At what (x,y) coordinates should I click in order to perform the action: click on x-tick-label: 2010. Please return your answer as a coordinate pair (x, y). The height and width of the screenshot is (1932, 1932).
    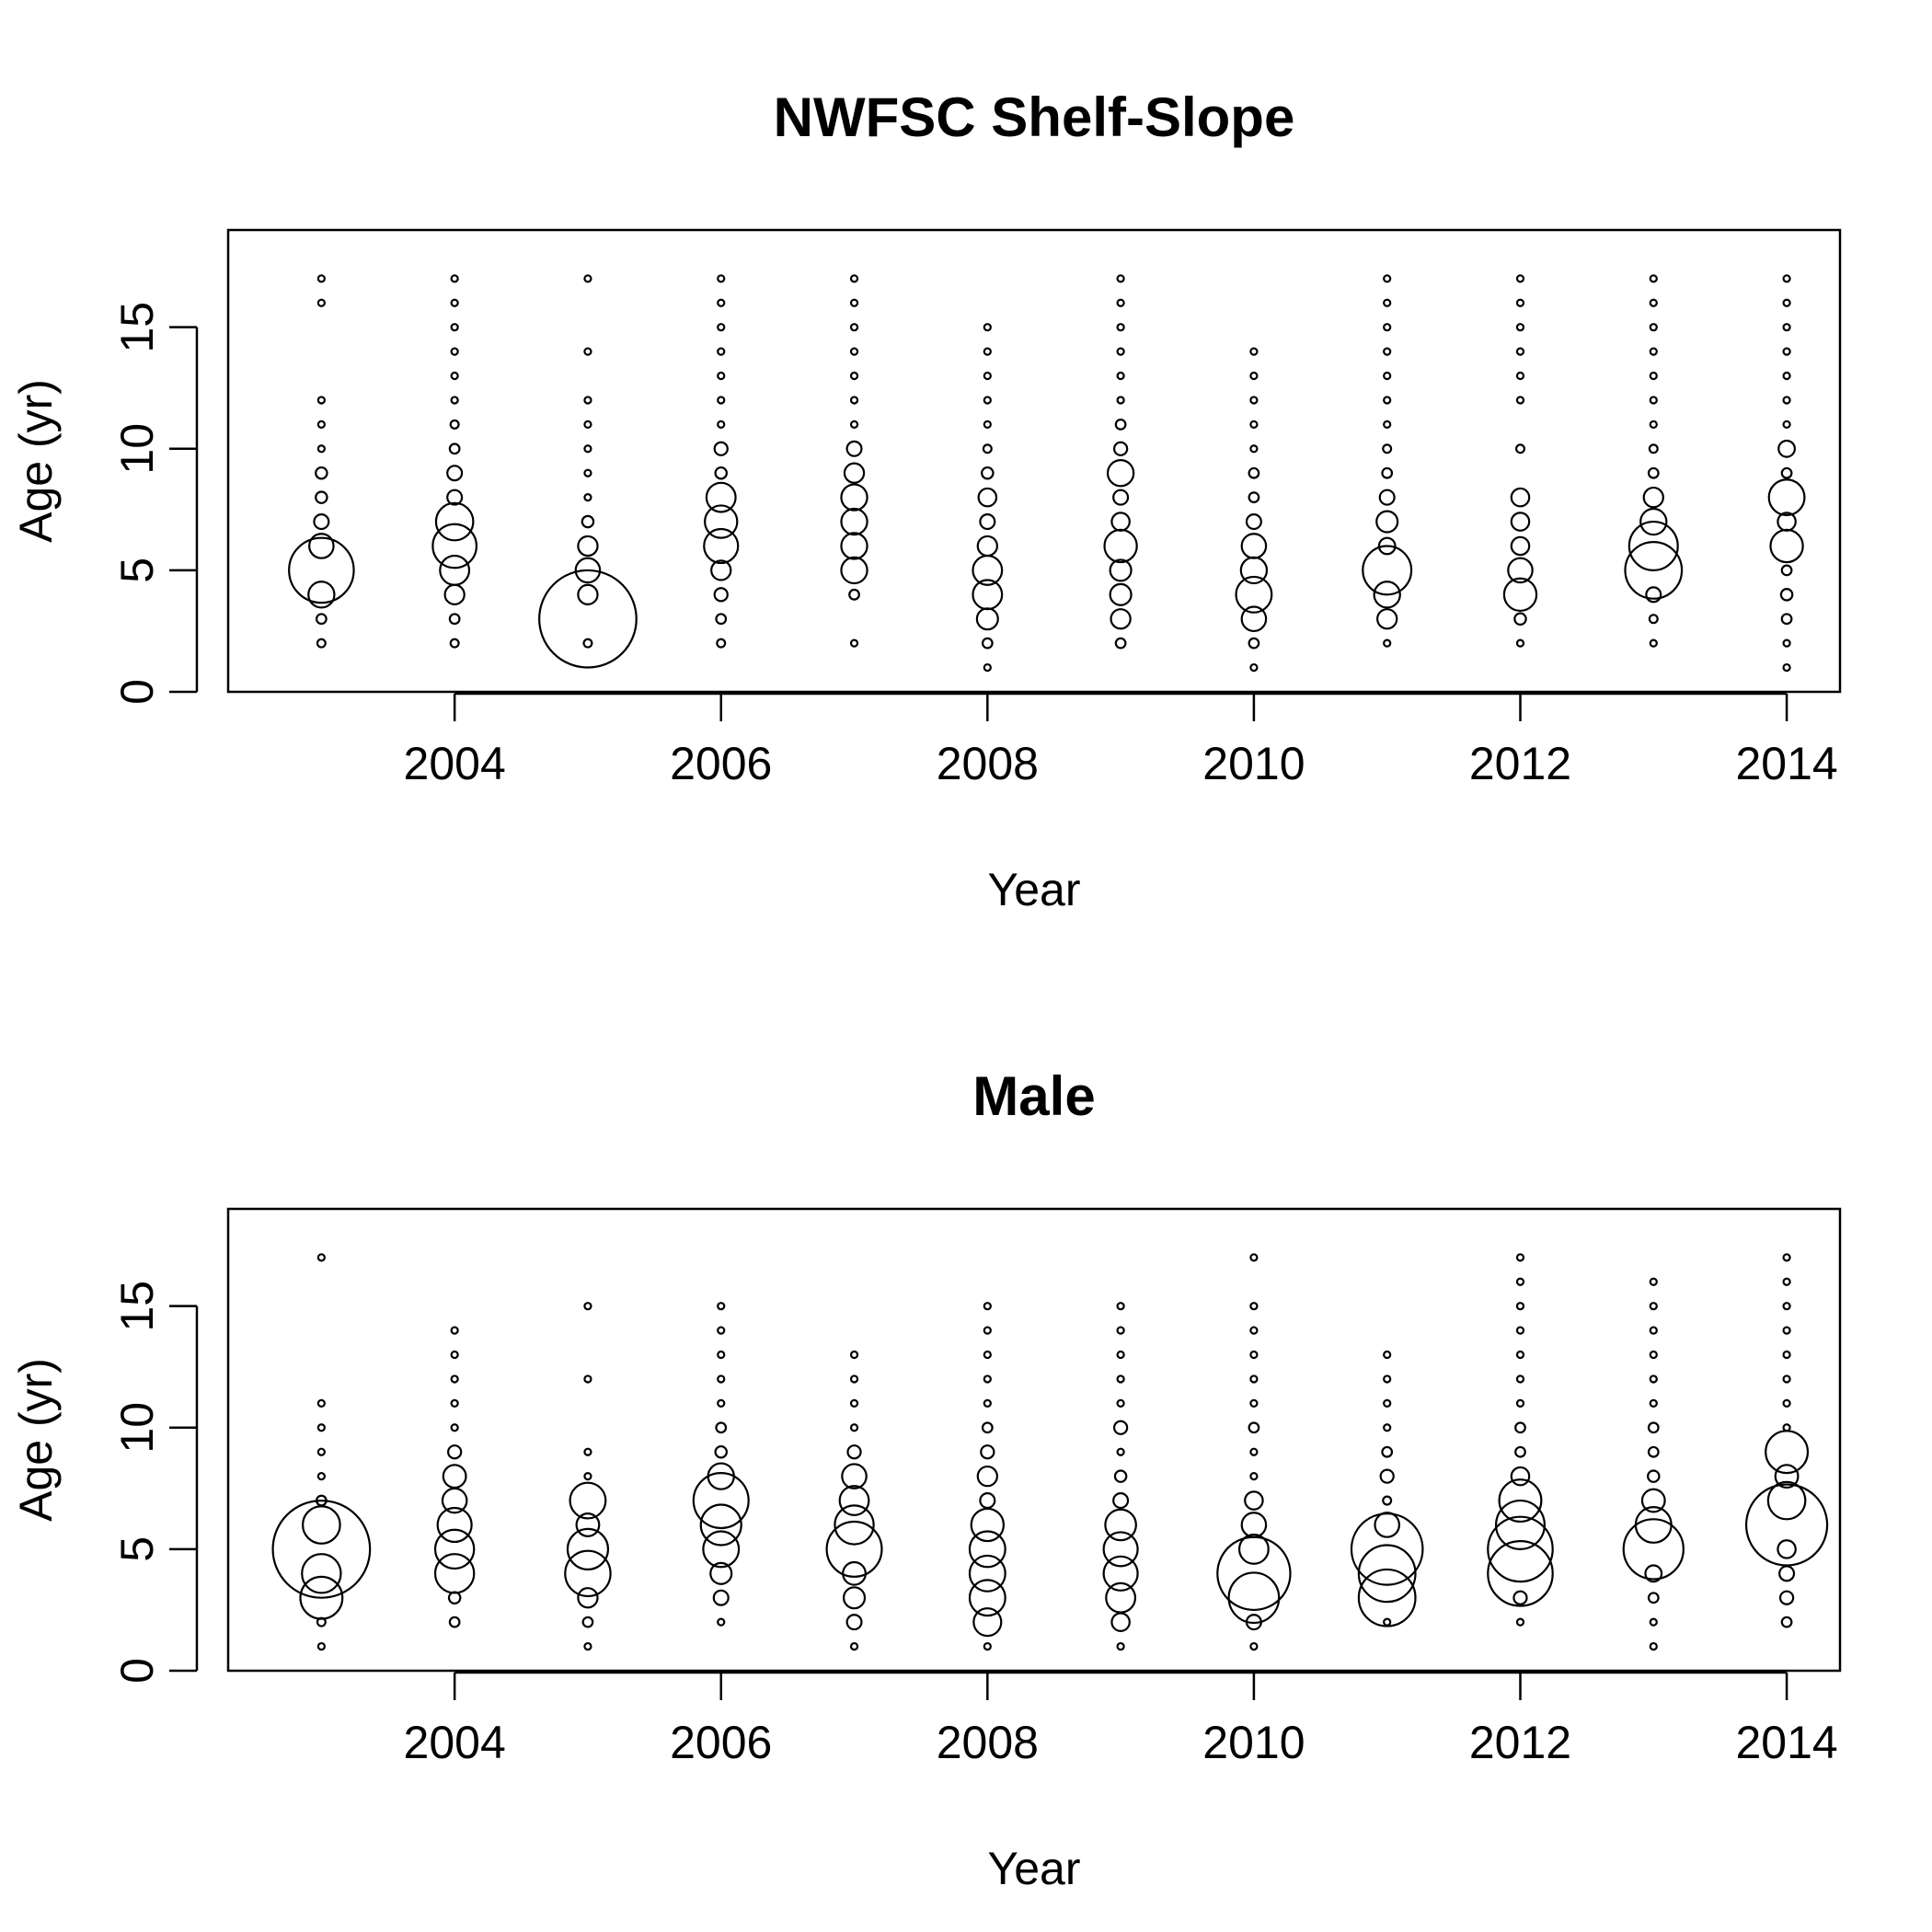
    Looking at the image, I should click on (1253, 763).